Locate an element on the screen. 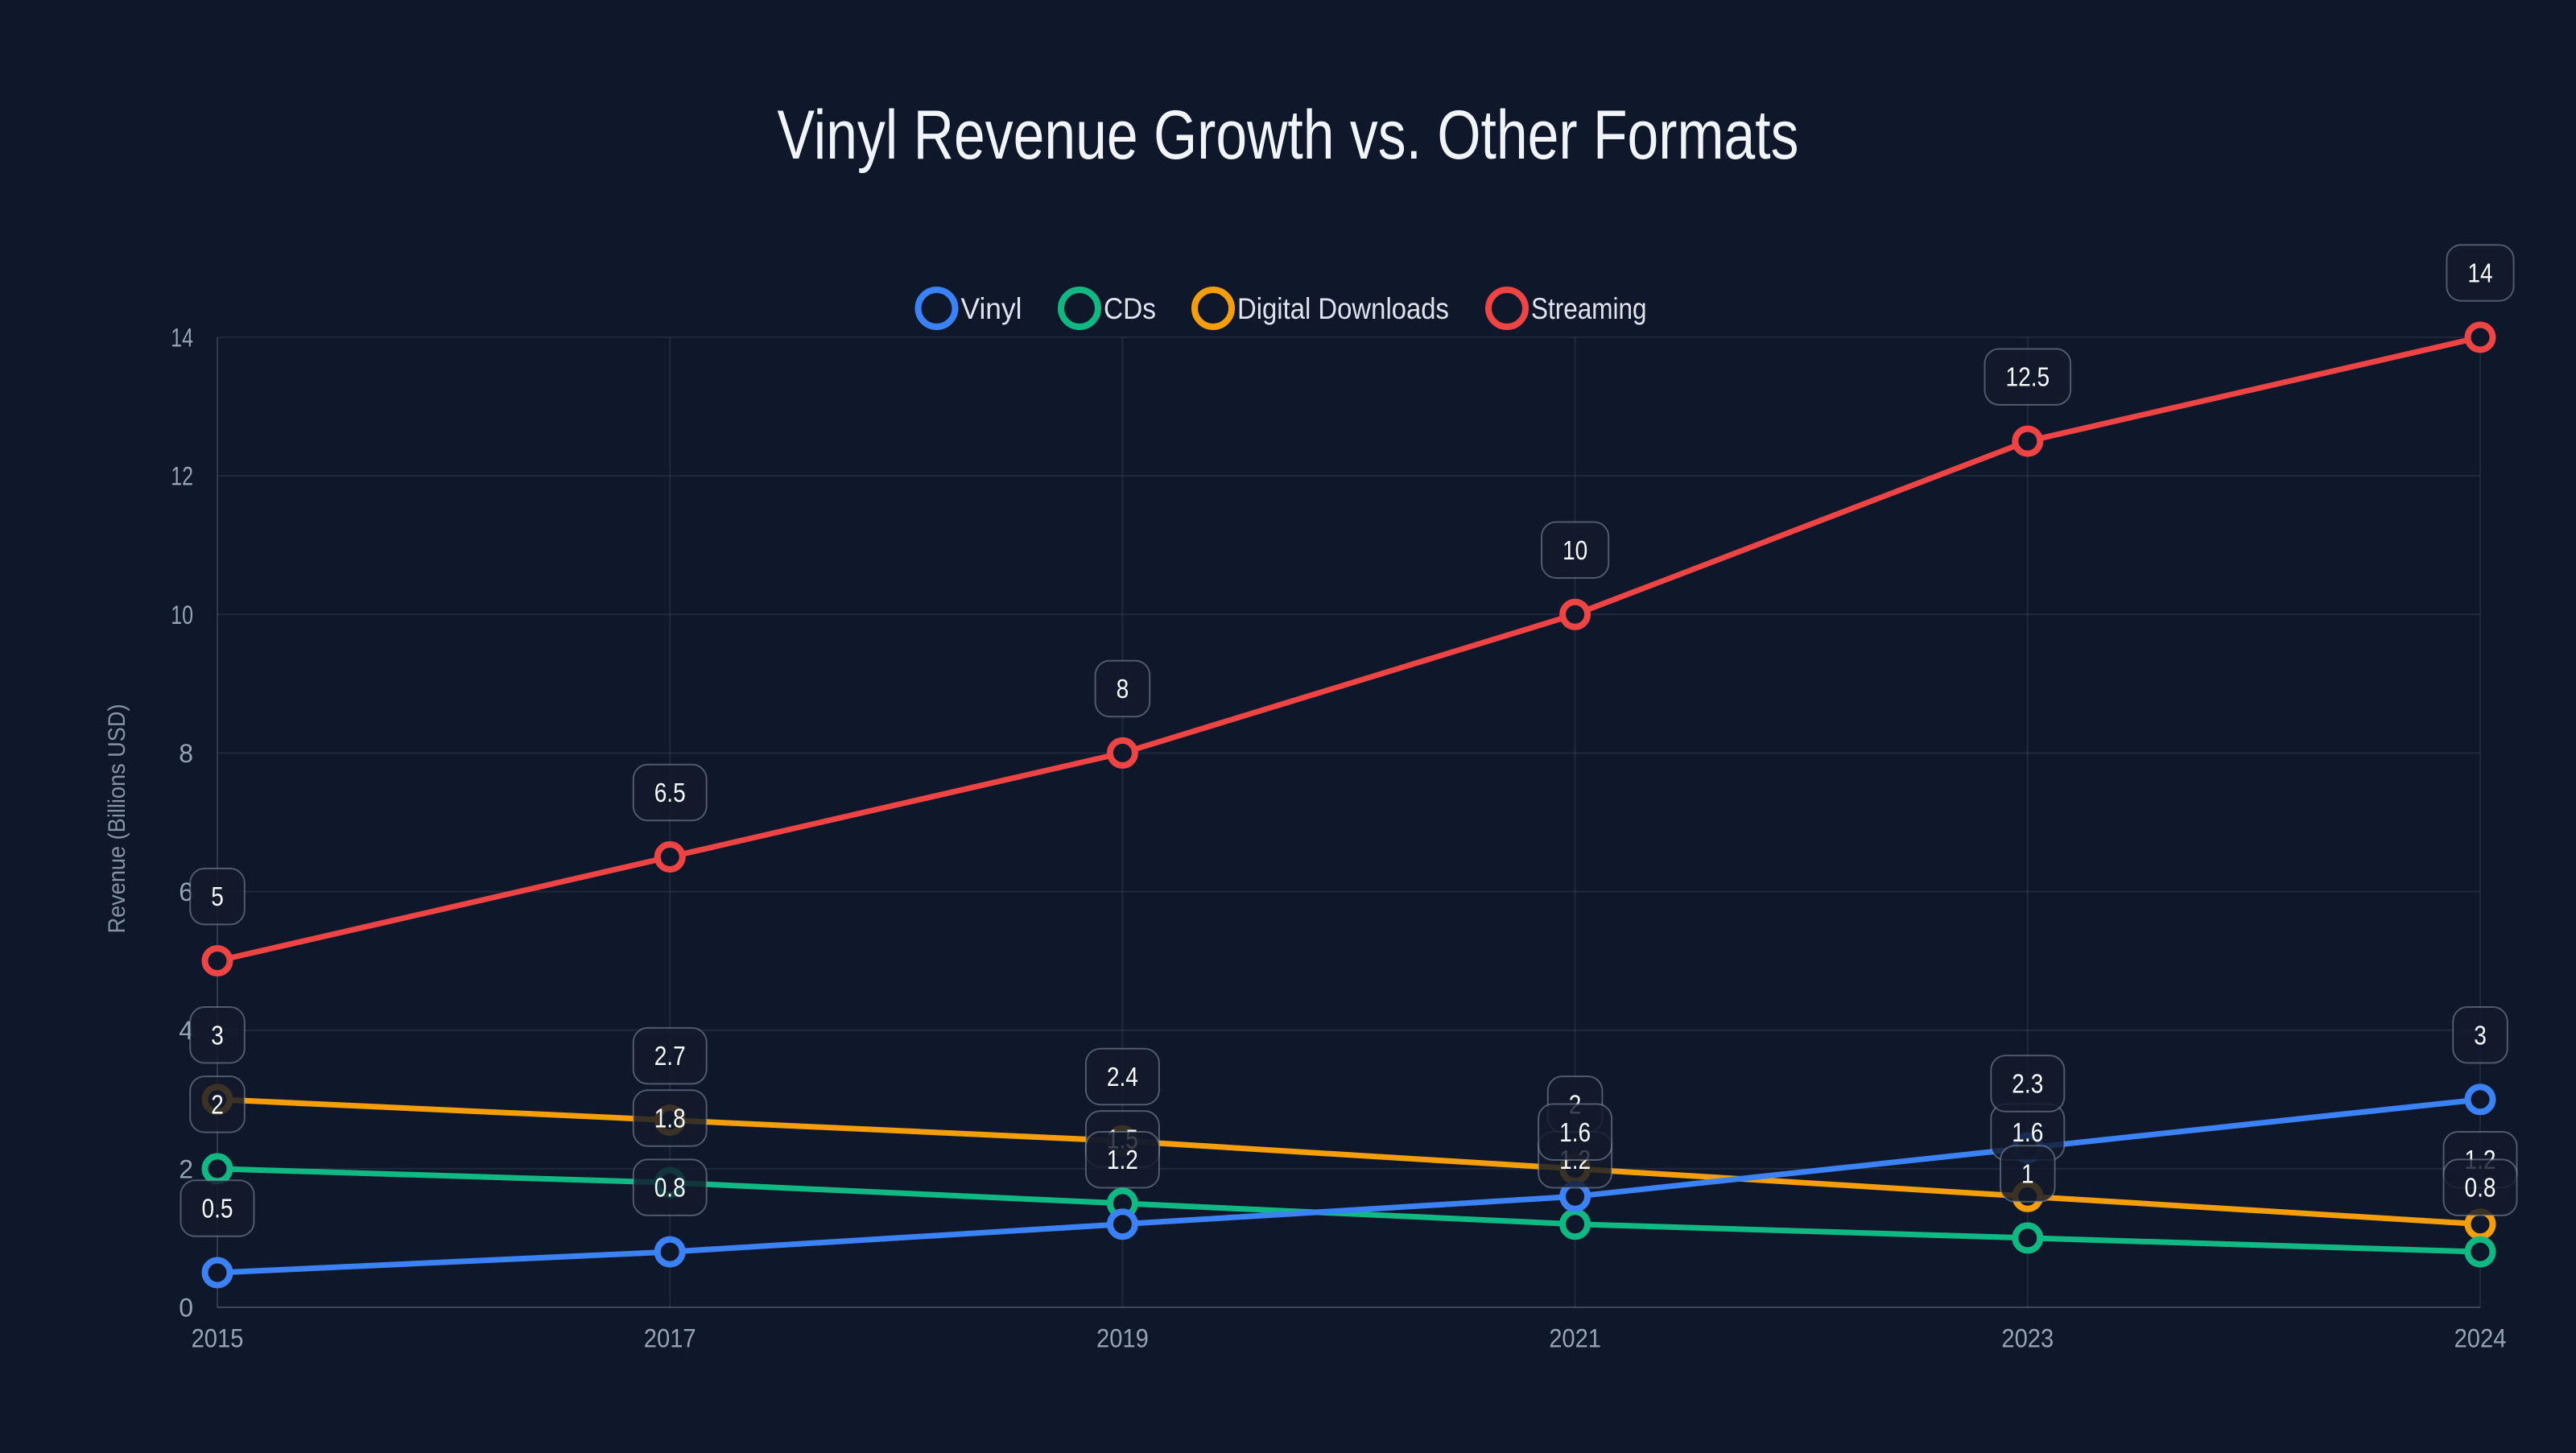 The image size is (2576, 1453). svg-text: 2.3 is located at coordinates (2027, 1084).